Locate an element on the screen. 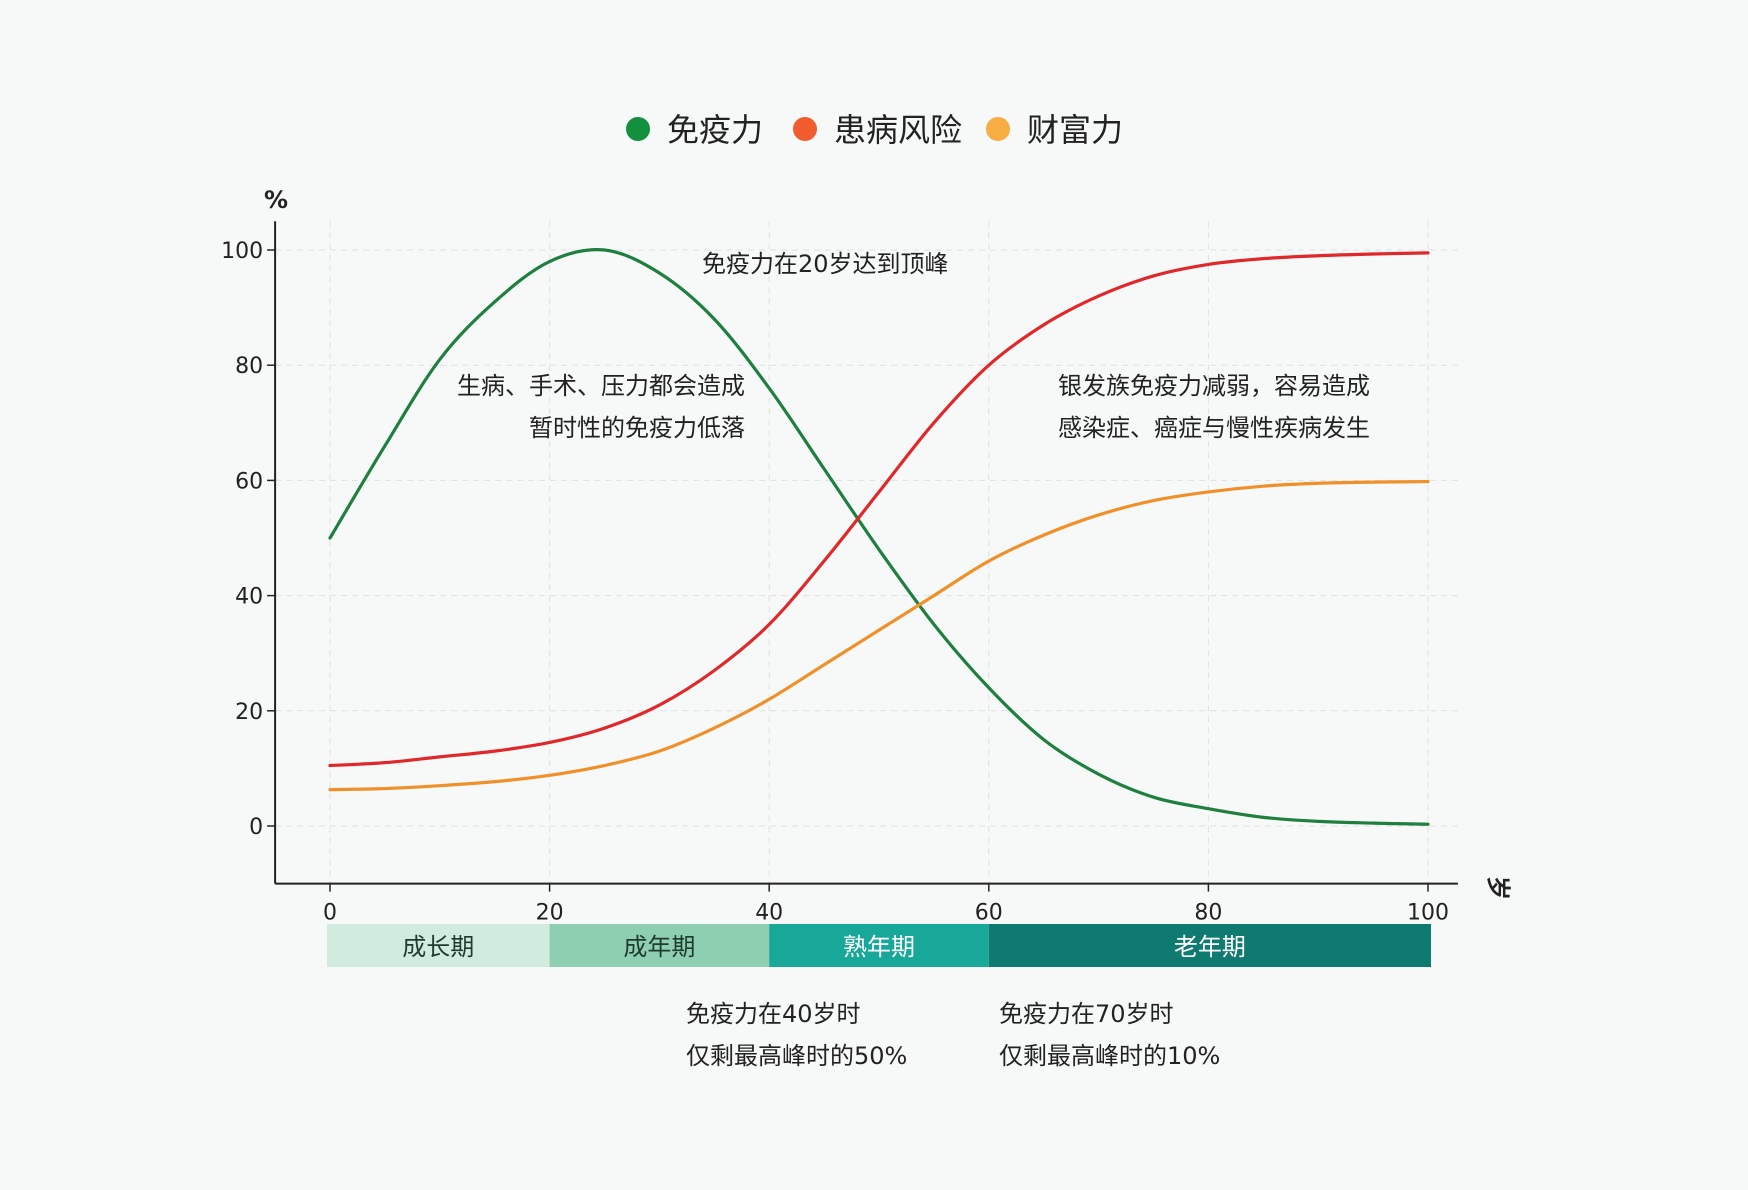 The image size is (1748, 1190). y-tick-label: 40 is located at coordinates (249, 597).